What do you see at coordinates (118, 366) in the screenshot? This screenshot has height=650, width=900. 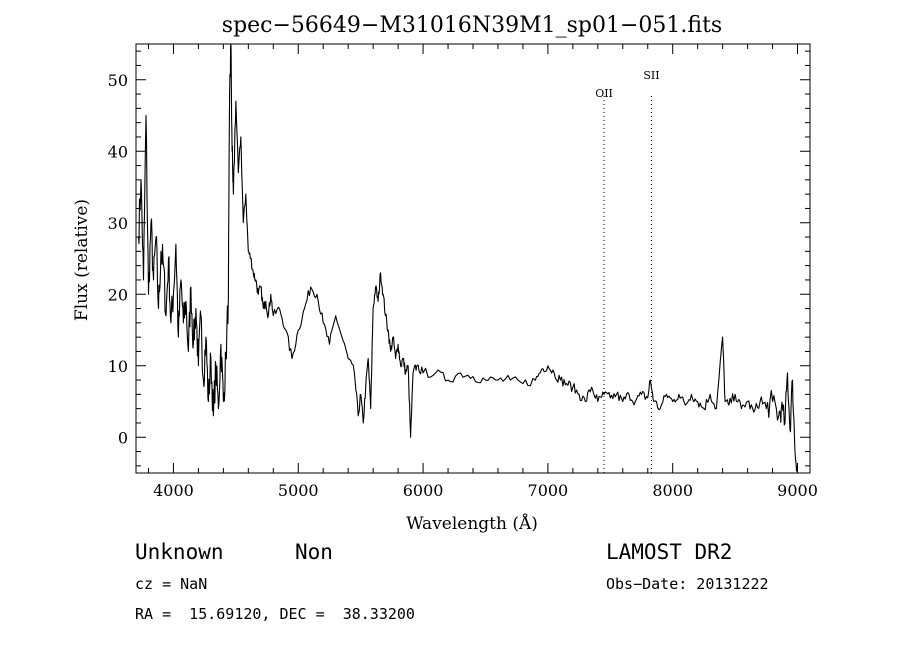 I see `y-tick-label: 10` at bounding box center [118, 366].